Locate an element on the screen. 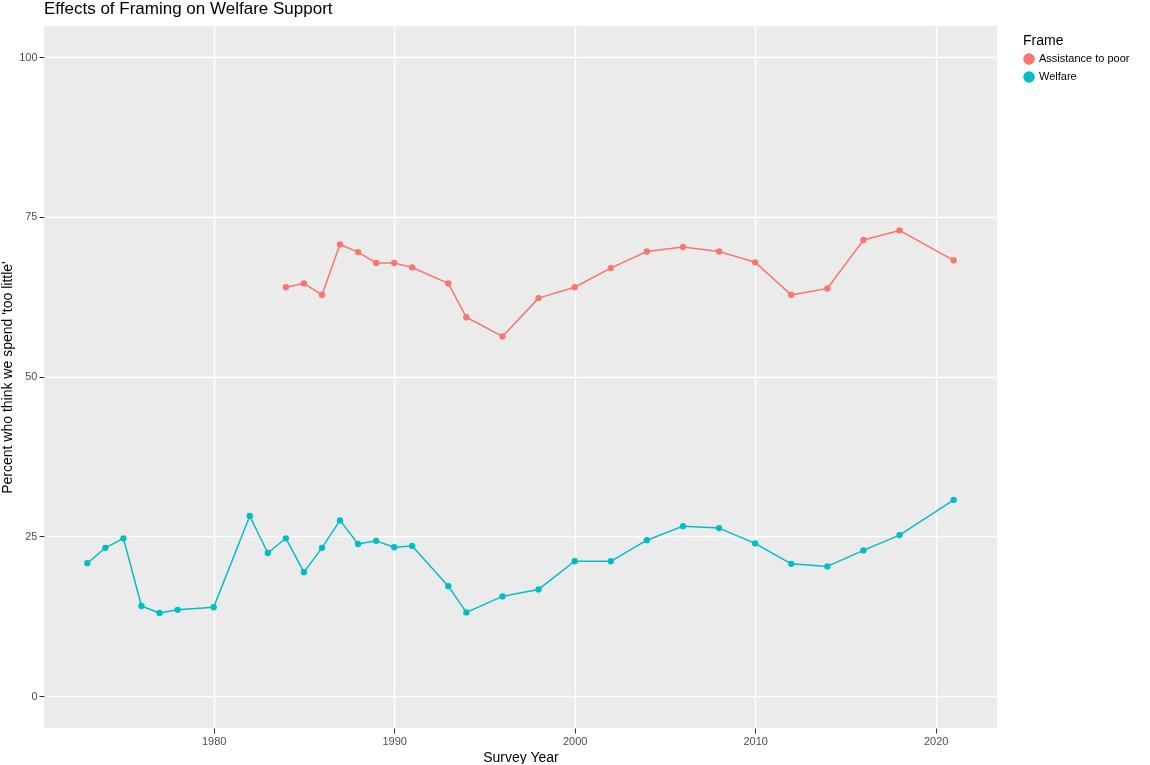  legend-title: Frame is located at coordinates (1043, 40).